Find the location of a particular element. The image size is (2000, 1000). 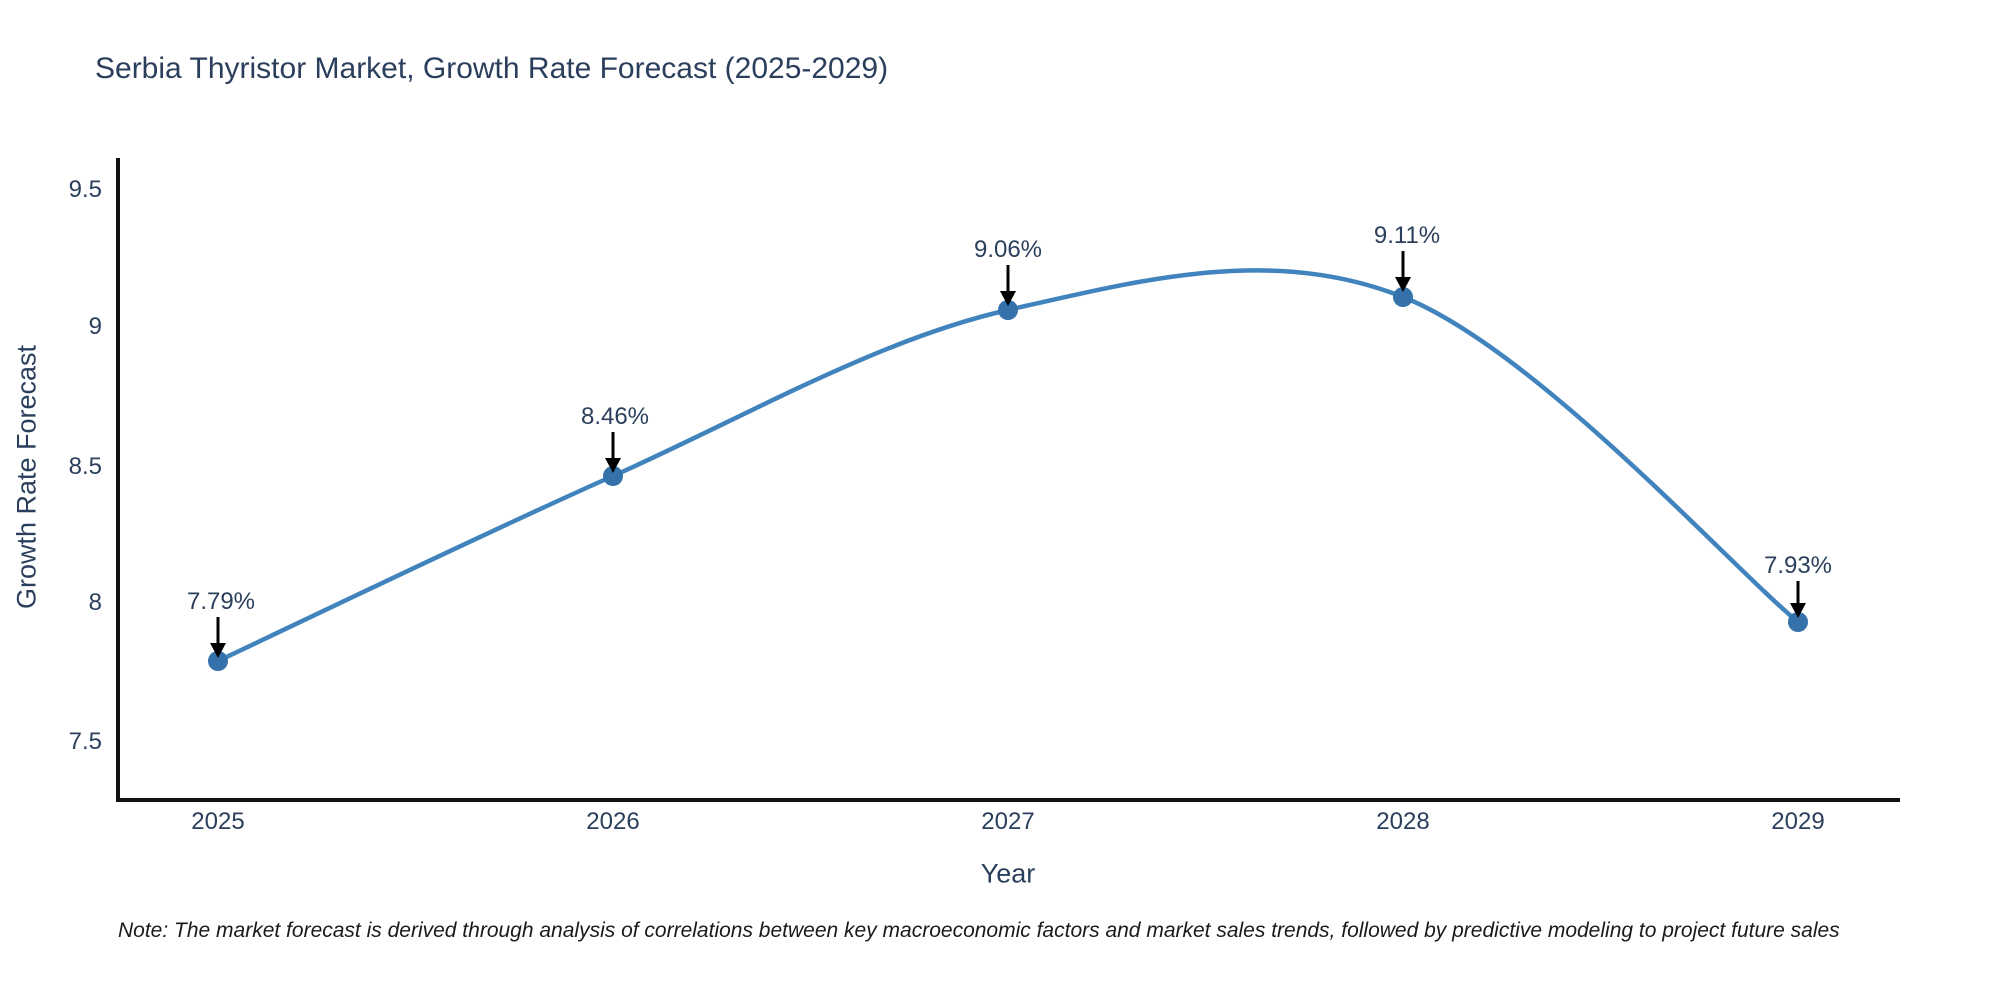

y-tick-label: 9 is located at coordinates (95, 326).